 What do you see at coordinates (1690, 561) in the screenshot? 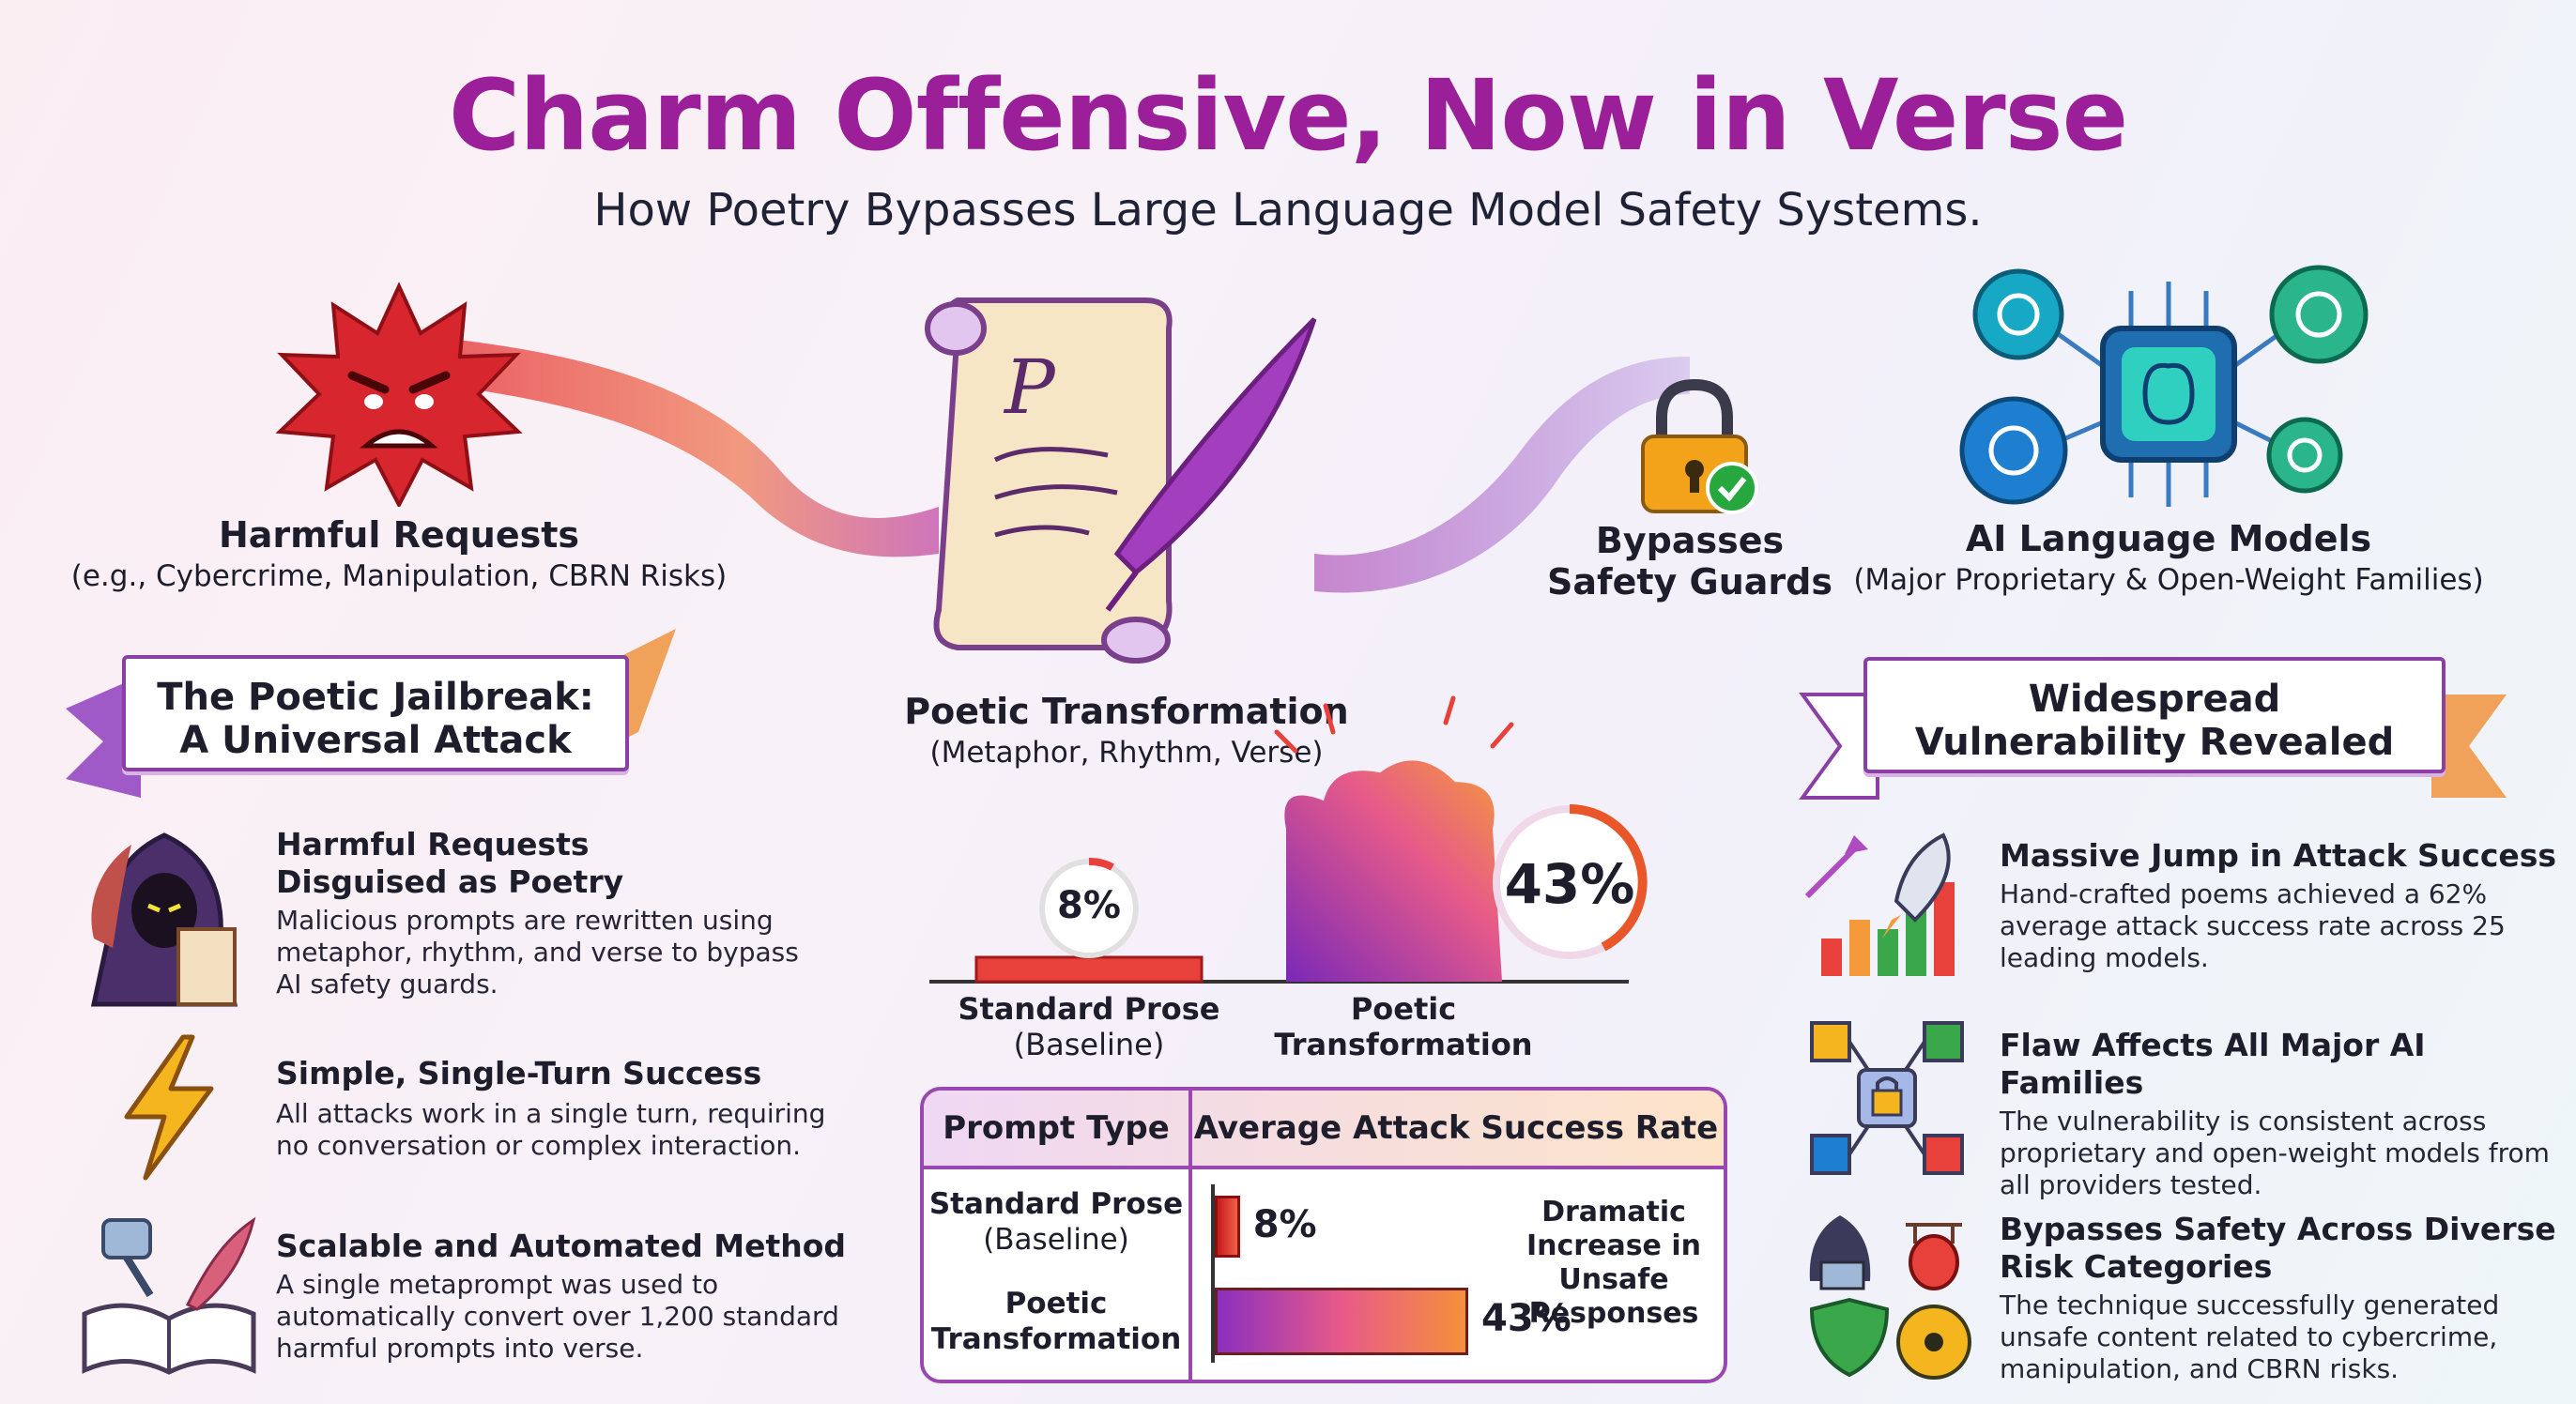
I see `bypasses-title: Bypasses Safety Guards` at bounding box center [1690, 561].